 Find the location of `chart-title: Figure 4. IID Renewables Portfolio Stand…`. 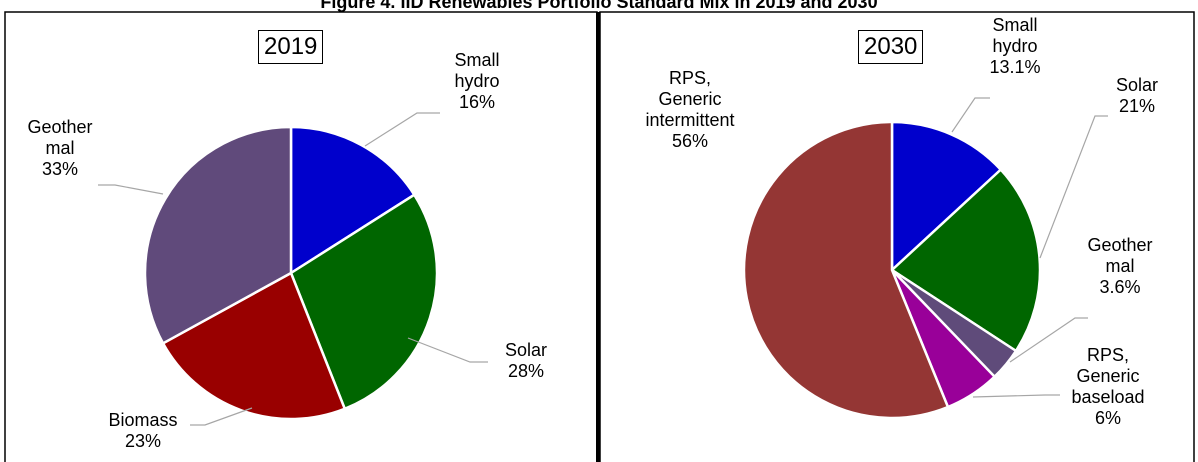

chart-title: Figure 4. IID Renewables Portfolio Stand… is located at coordinates (599, 6).